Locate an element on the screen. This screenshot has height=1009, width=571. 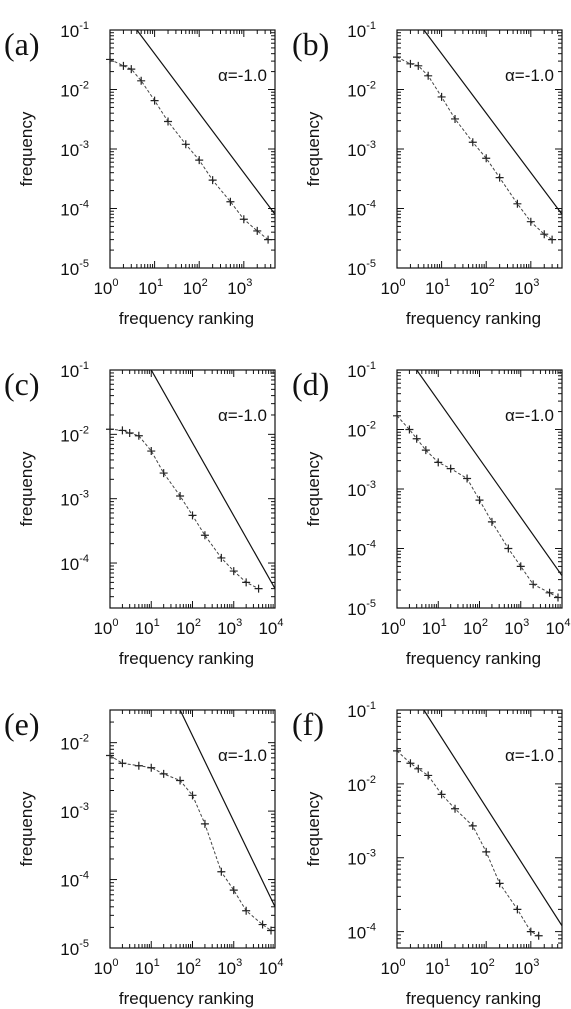
panel-label: (a) is located at coordinates (22, 44).